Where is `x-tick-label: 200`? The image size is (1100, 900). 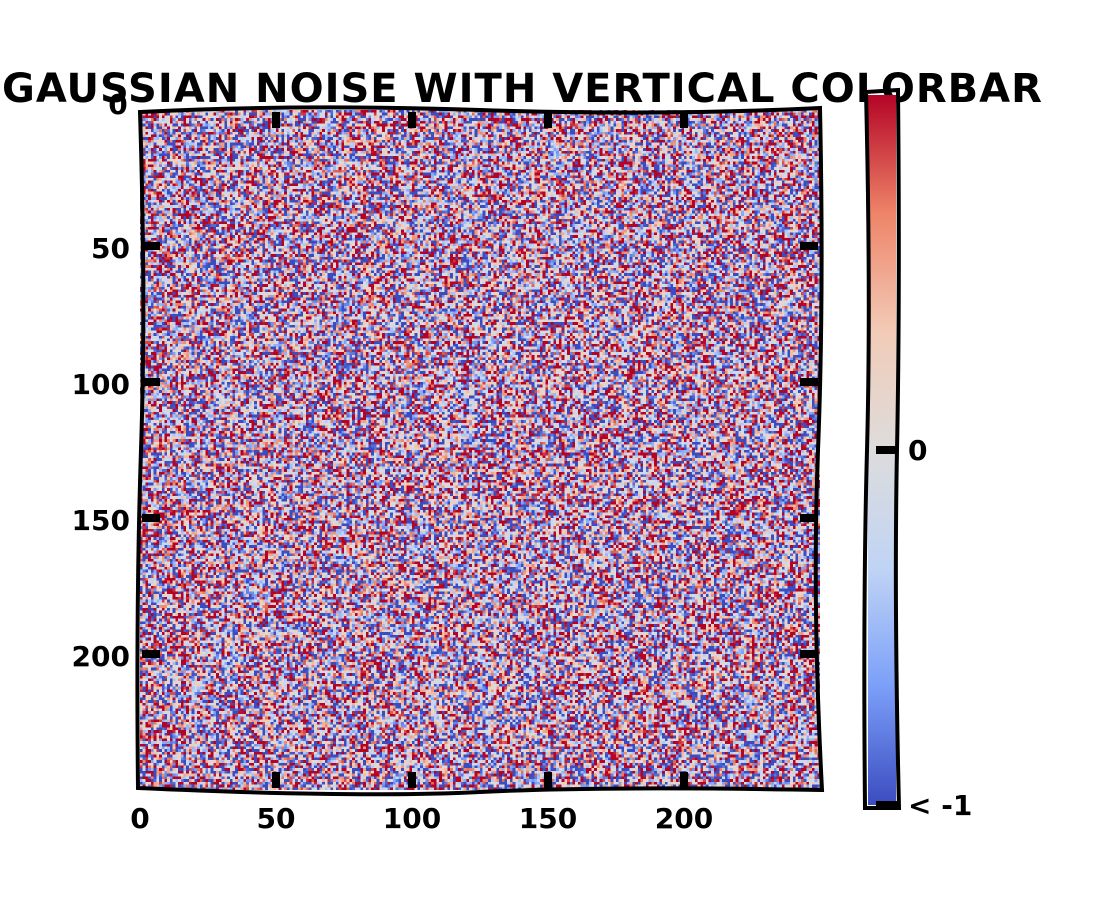
x-tick-label: 200 is located at coordinates (684, 818).